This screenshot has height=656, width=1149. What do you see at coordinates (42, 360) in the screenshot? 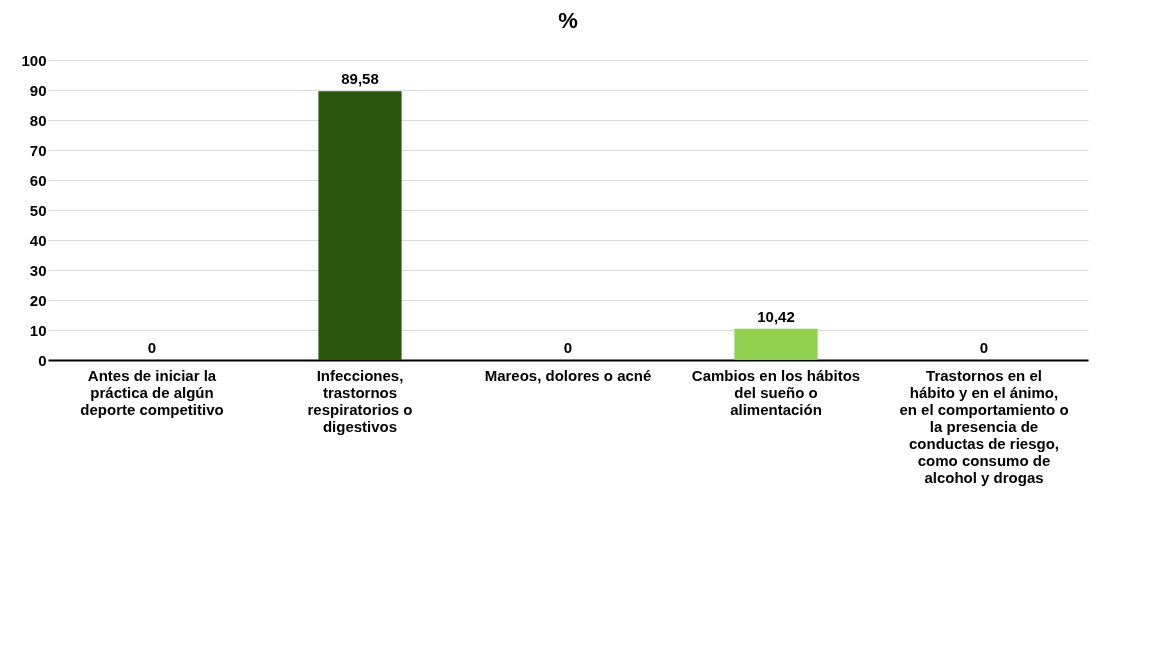
I see `y-tick-label: 0` at bounding box center [42, 360].